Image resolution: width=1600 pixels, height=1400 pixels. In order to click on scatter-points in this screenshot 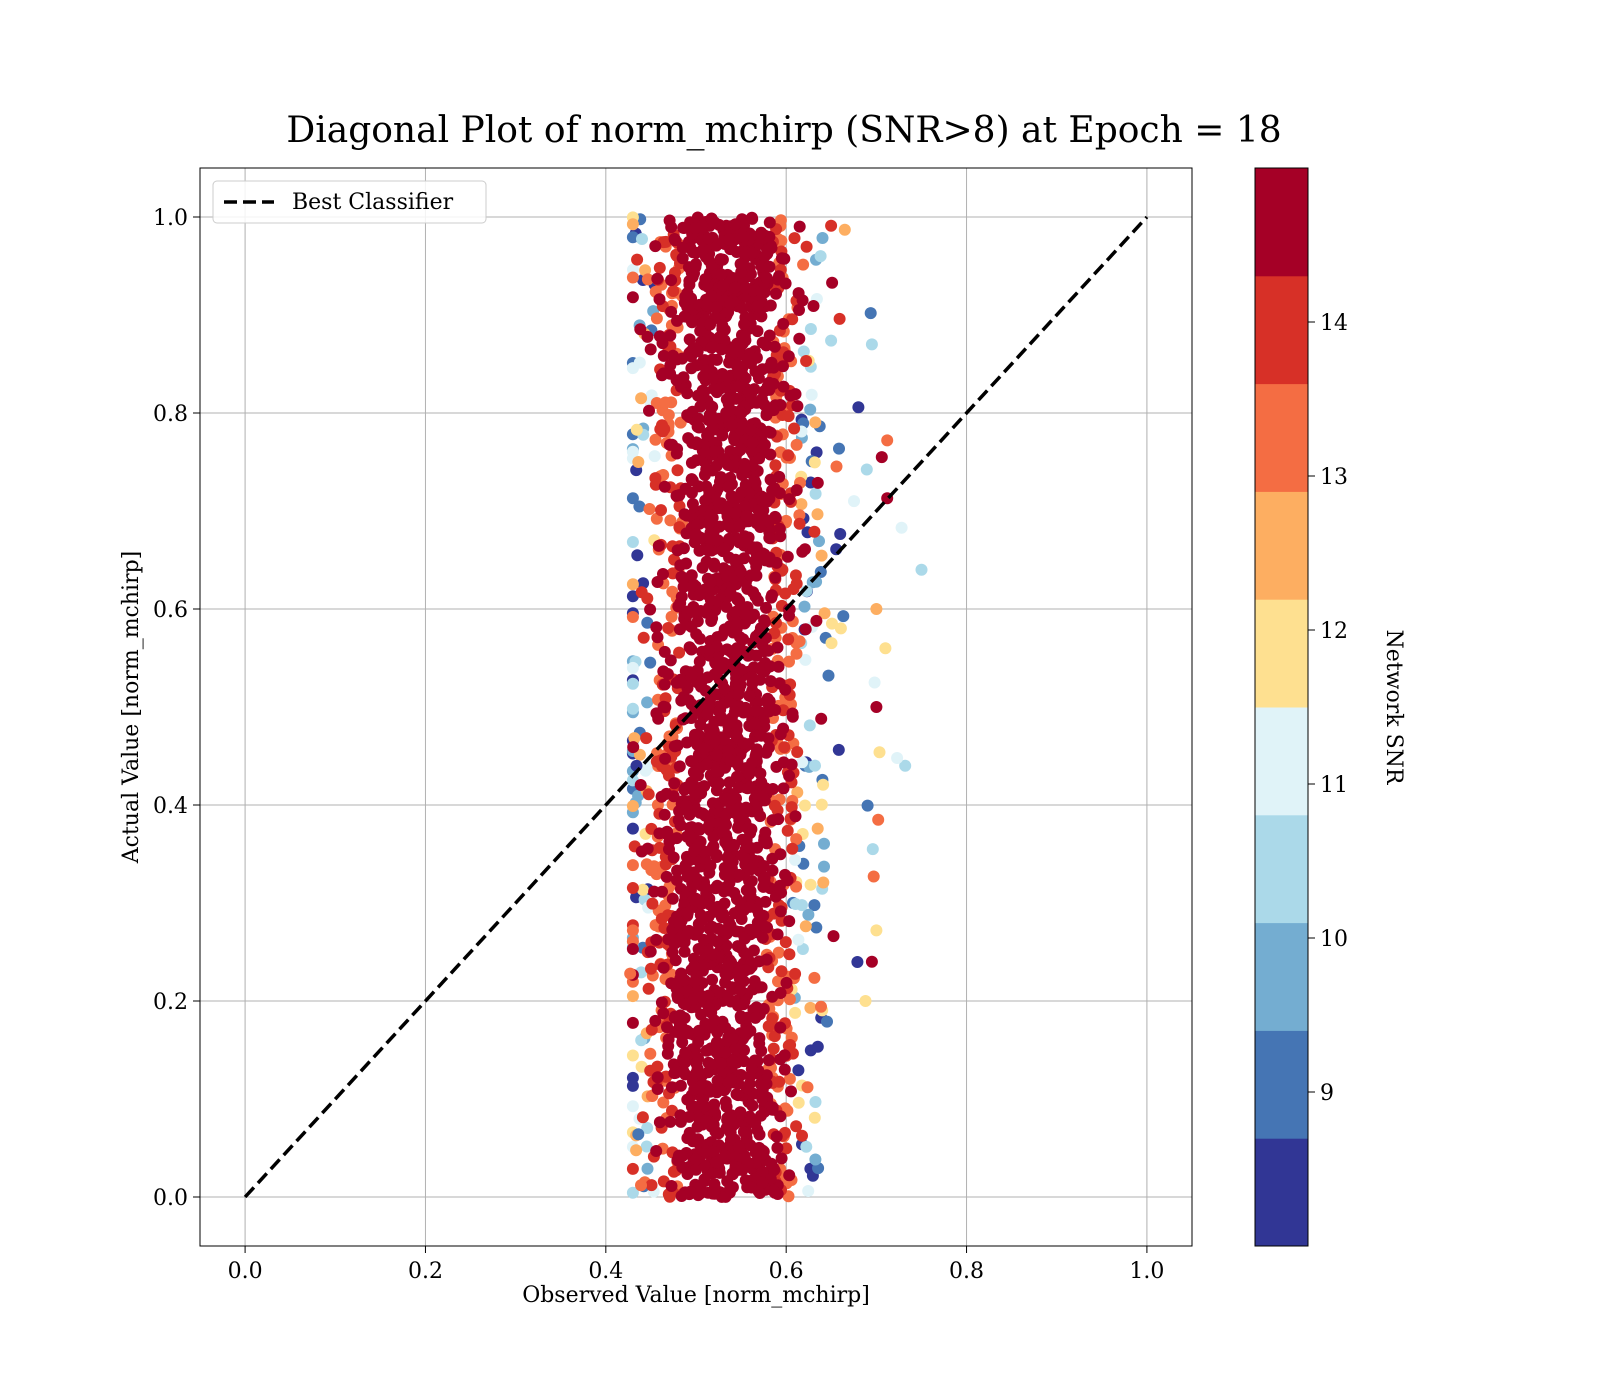, I will do `click(776, 707)`.